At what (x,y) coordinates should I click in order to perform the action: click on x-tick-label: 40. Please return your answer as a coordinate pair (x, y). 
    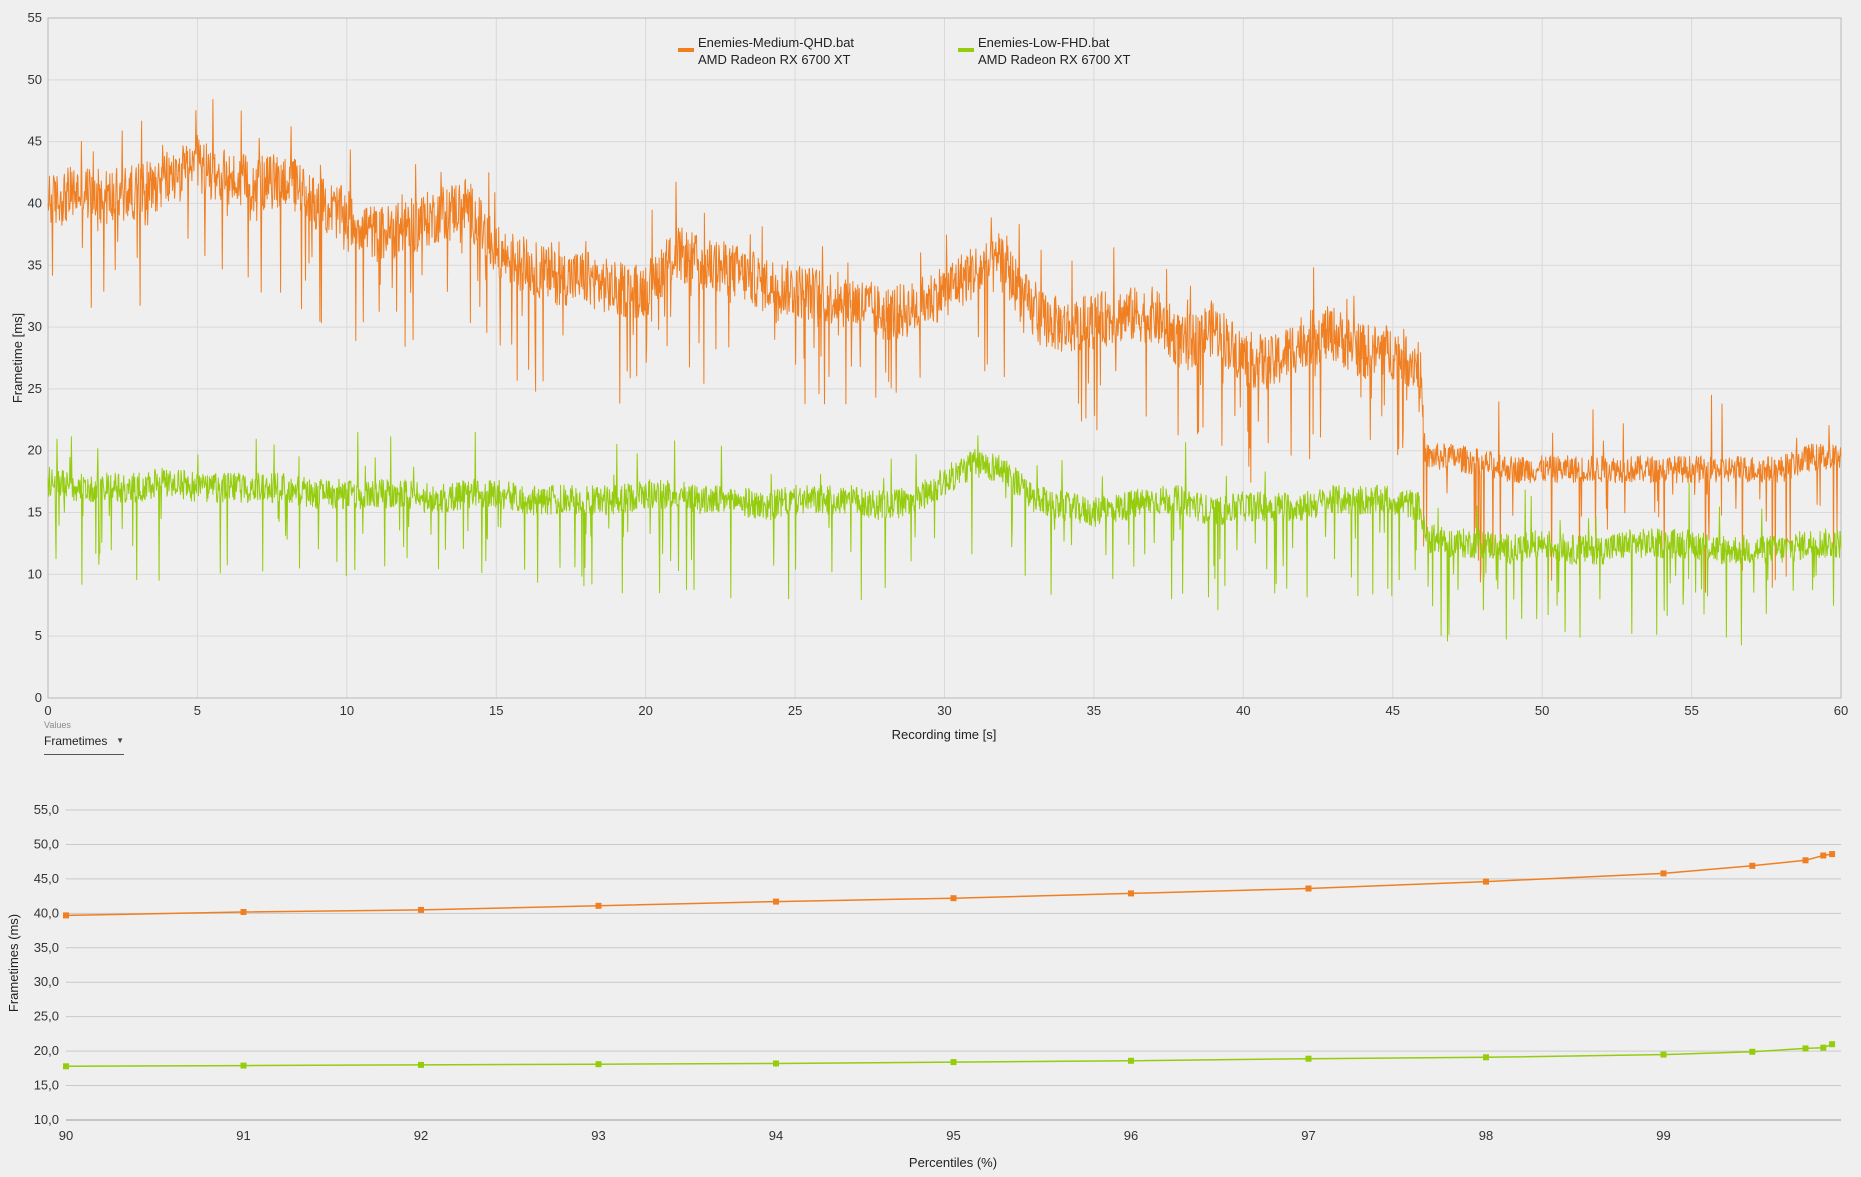
    Looking at the image, I should click on (1243, 710).